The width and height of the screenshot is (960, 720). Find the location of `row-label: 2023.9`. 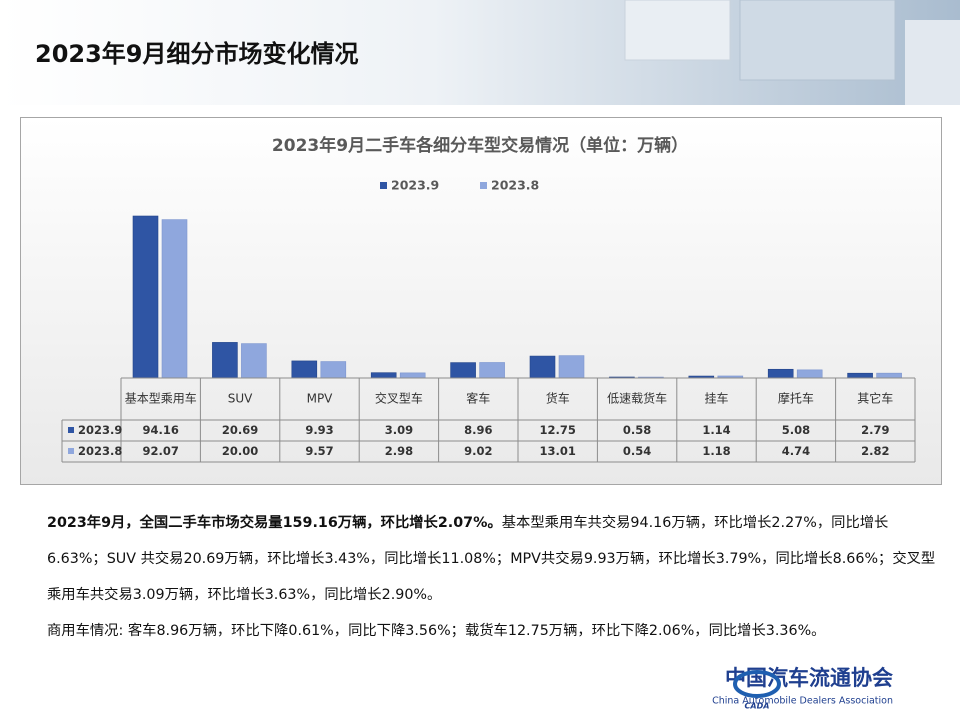

row-label: 2023.9 is located at coordinates (100, 430).